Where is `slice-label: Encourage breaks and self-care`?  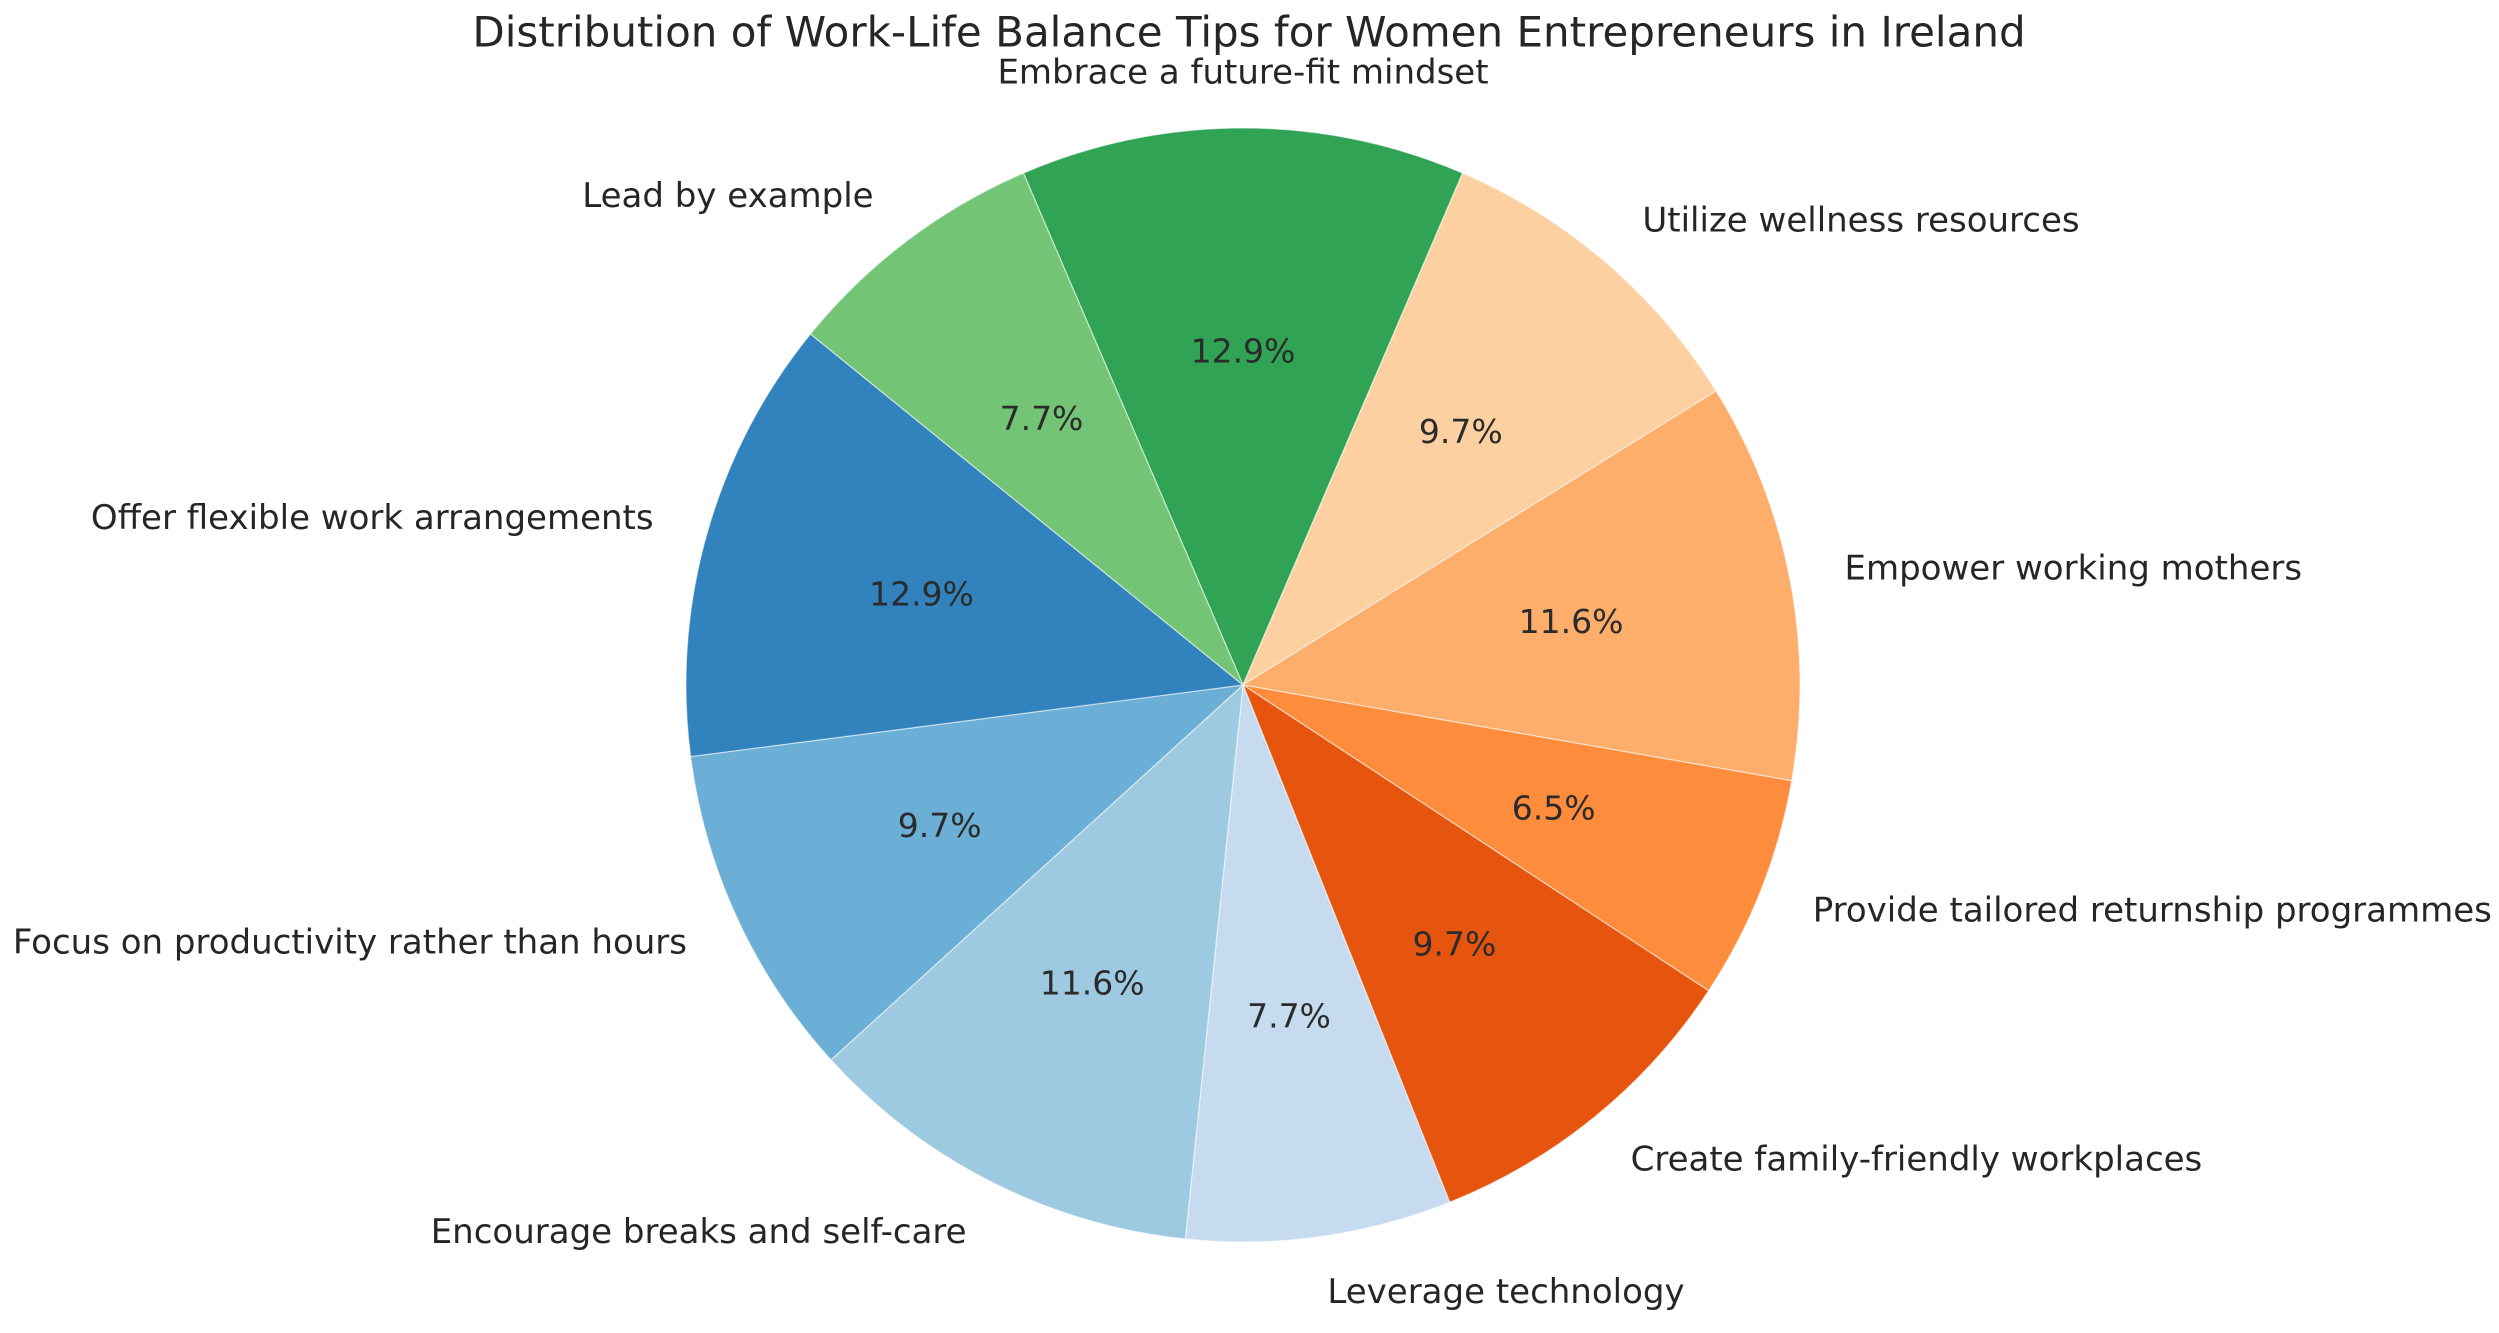 slice-label: Encourage breaks and self-care is located at coordinates (699, 1232).